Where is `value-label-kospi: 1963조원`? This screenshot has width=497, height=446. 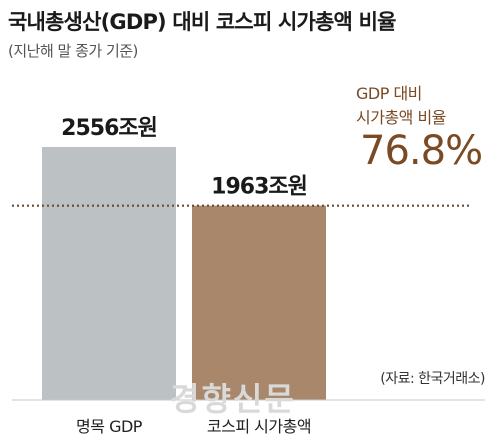 value-label-kospi: 1963조원 is located at coordinates (259, 187).